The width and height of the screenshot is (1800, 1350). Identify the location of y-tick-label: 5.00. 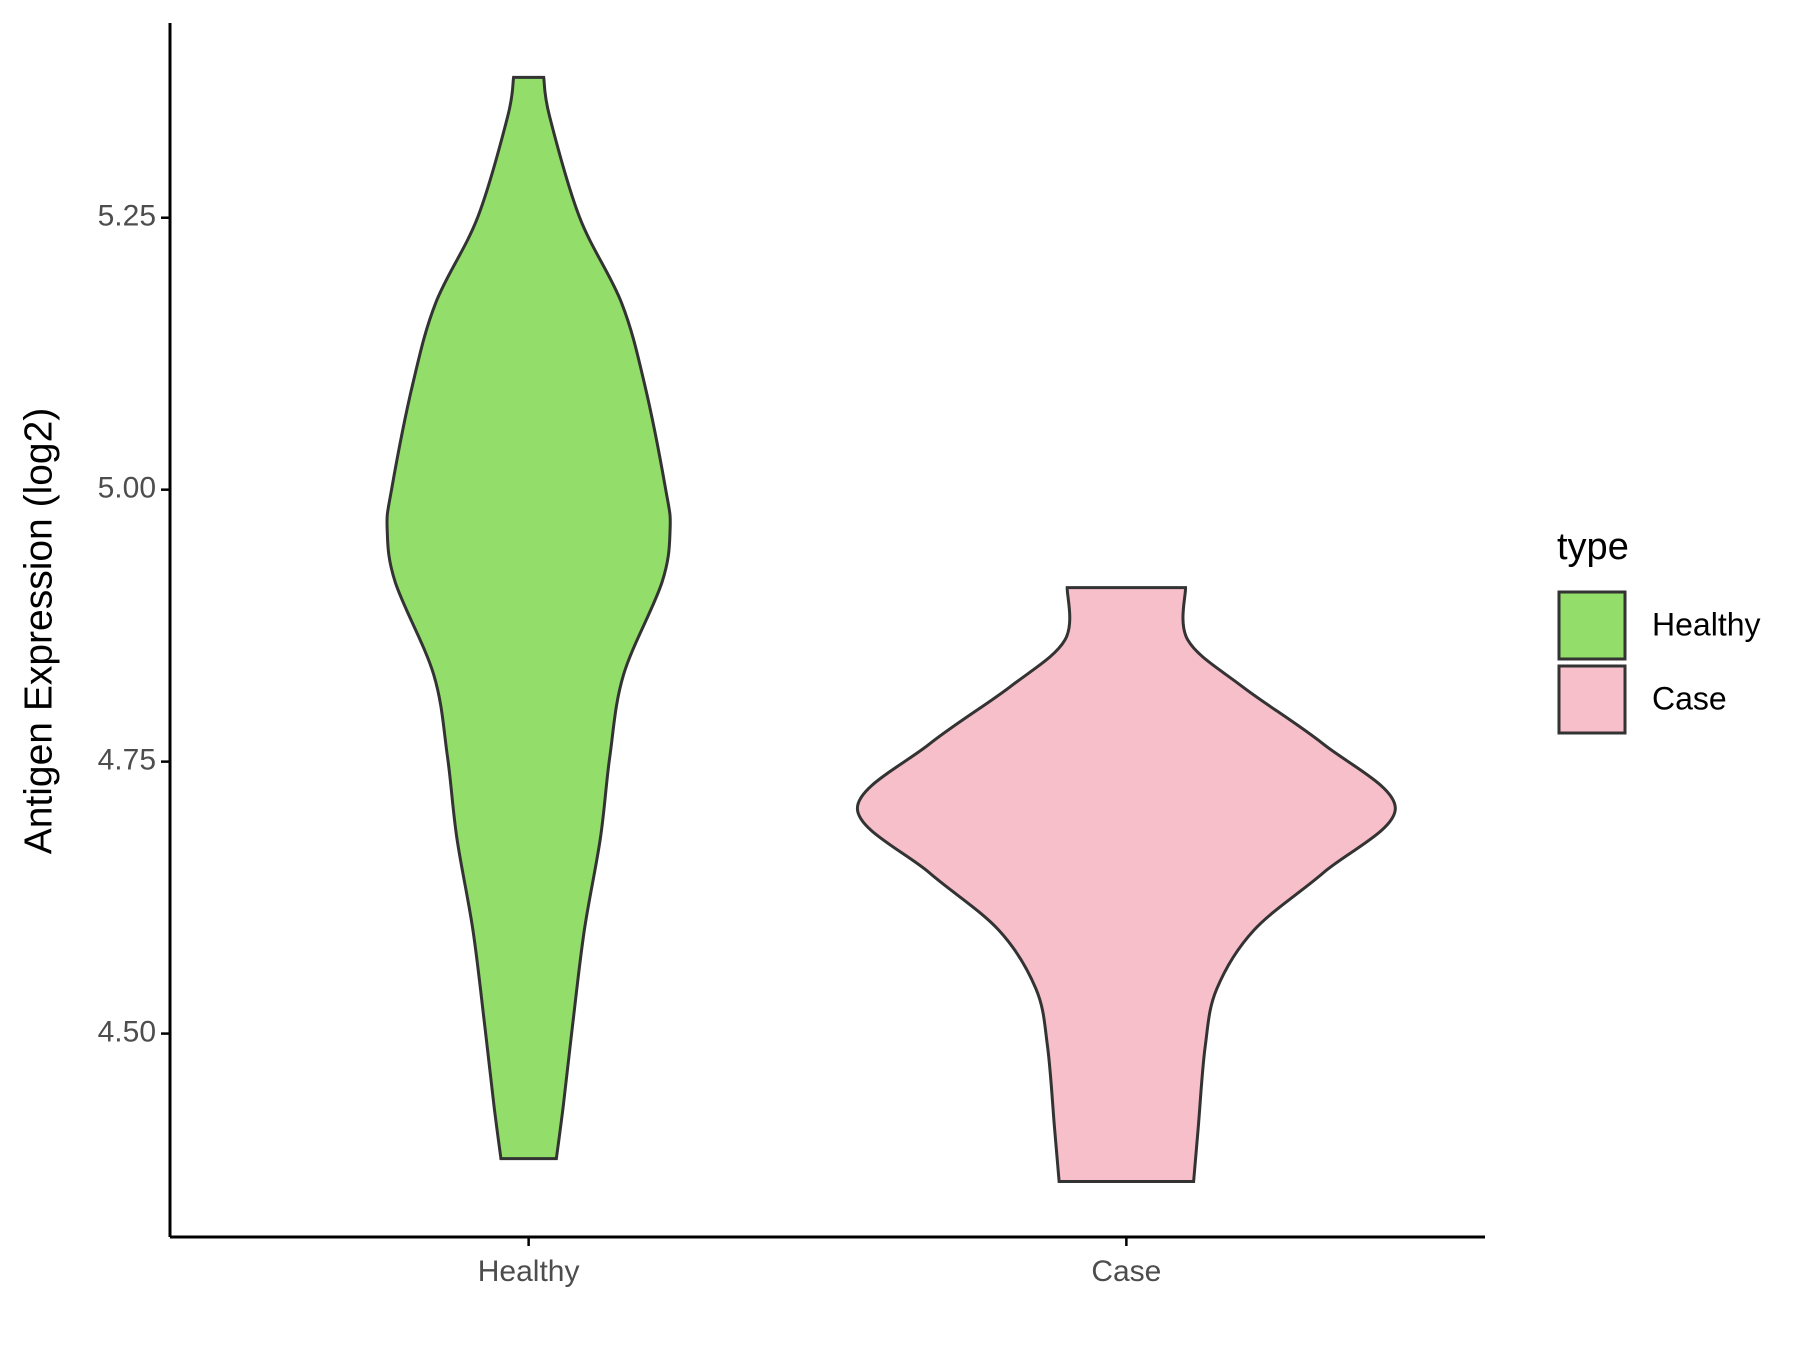
(127, 488).